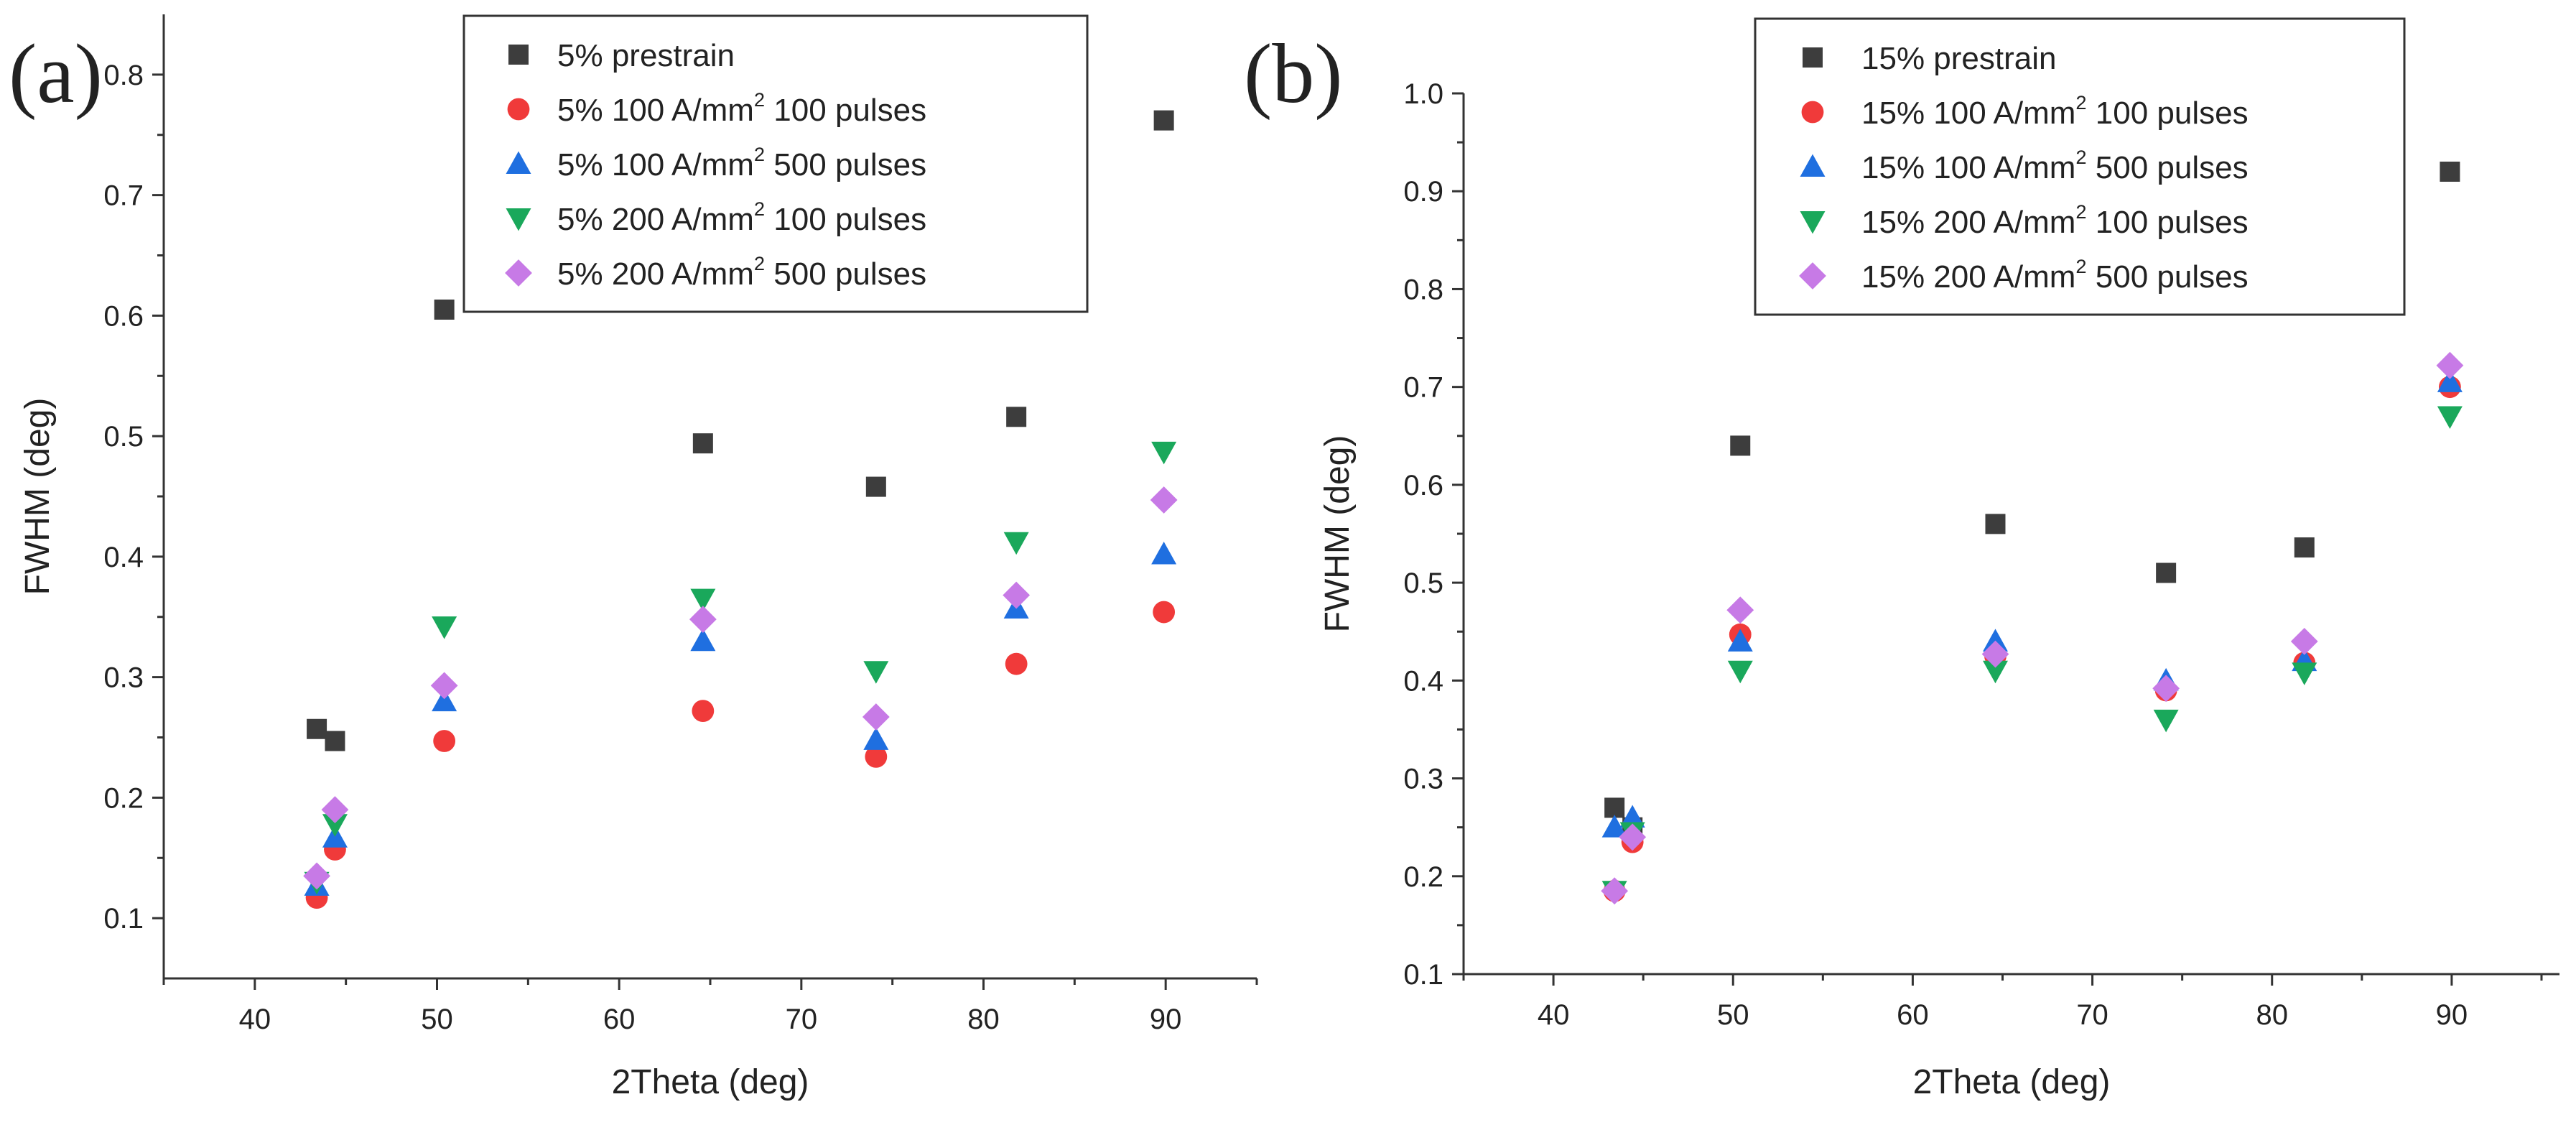 Image resolution: width=2576 pixels, height=1130 pixels. I want to click on legend-item: 5% 100 A/mm2 500 pulses, so click(716, 162).